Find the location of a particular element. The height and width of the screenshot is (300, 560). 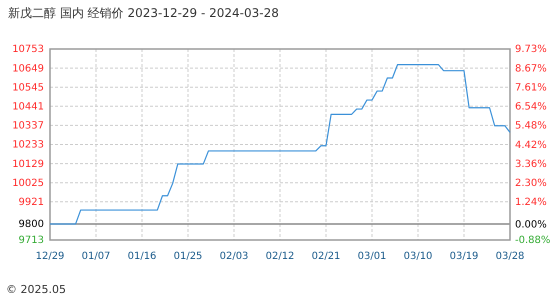

y-tick-label: 9921 is located at coordinates (31, 202).